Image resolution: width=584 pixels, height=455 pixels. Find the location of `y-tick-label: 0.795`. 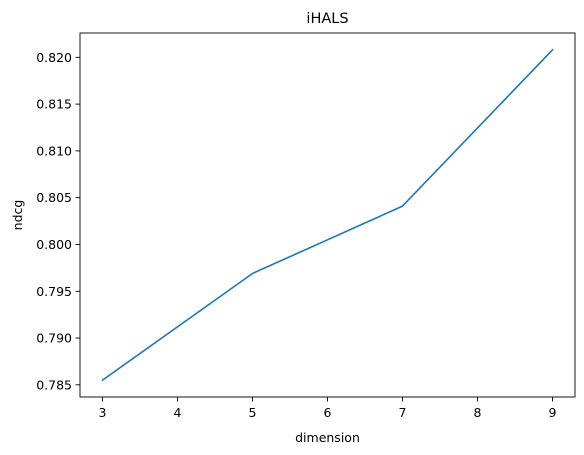

y-tick-label: 0.795 is located at coordinates (54, 291).